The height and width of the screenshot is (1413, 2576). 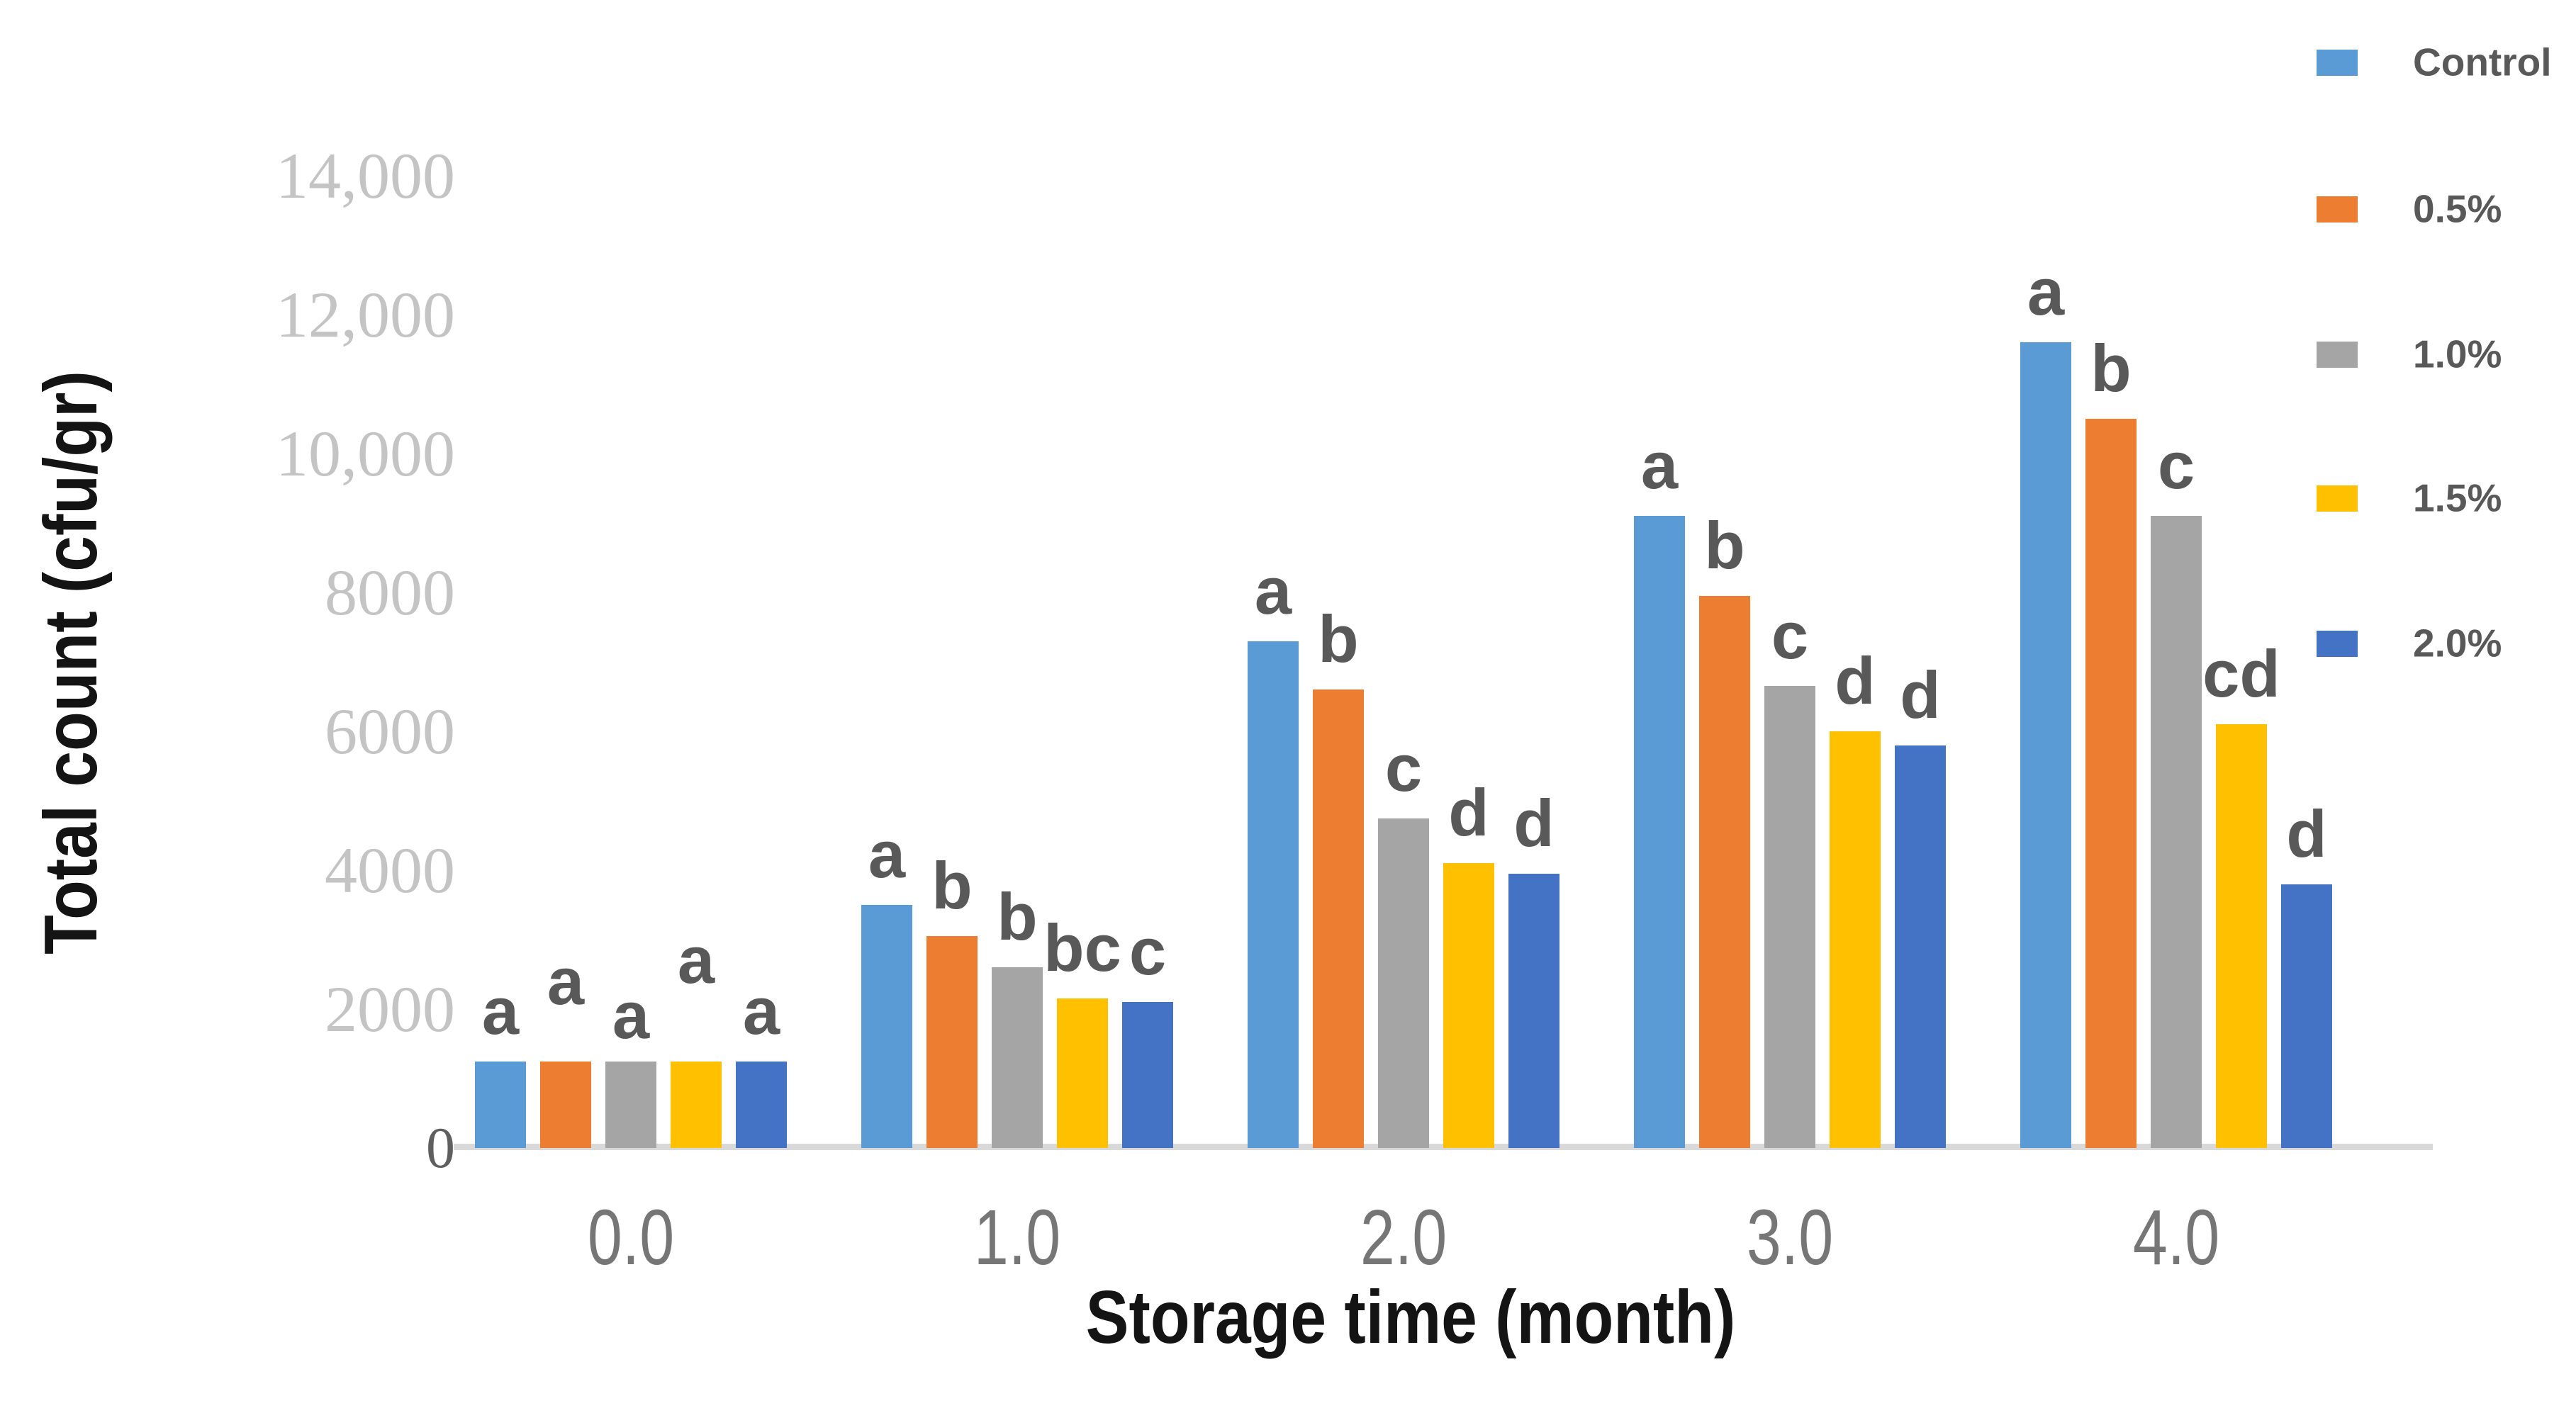 What do you see at coordinates (1082, 949) in the screenshot?
I see `significance-letter: bc` at bounding box center [1082, 949].